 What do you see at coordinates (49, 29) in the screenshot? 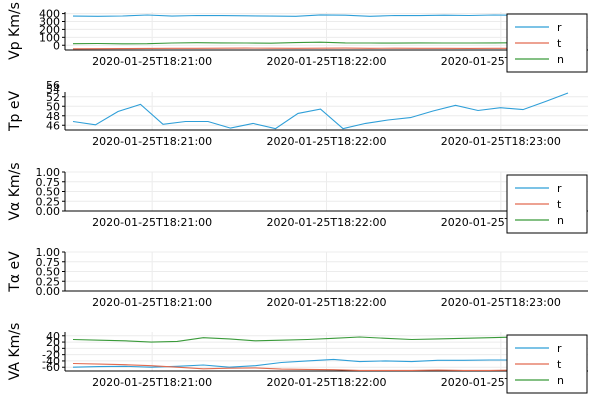
I see `y-tick-label: 200` at bounding box center [49, 29].